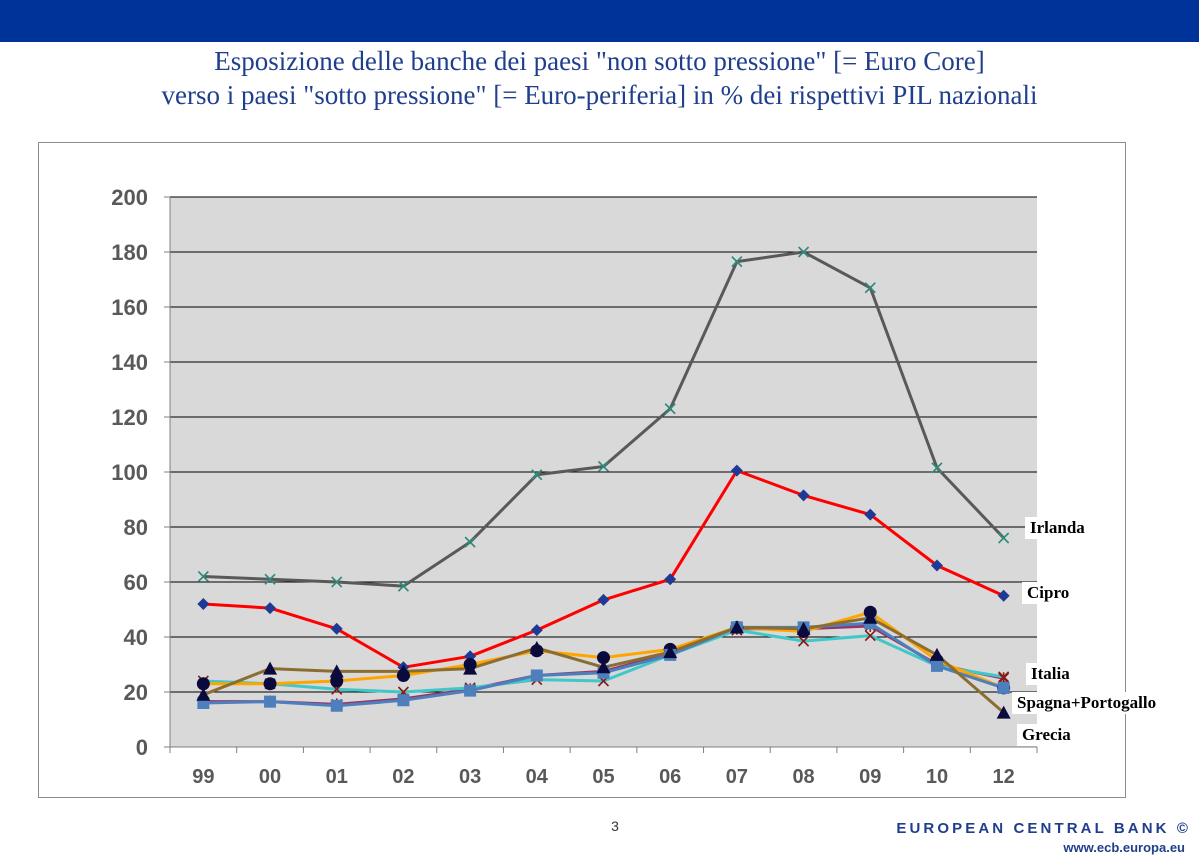 This screenshot has height=868, width=1199. What do you see at coordinates (129, 197) in the screenshot?
I see `ytick-label: 200` at bounding box center [129, 197].